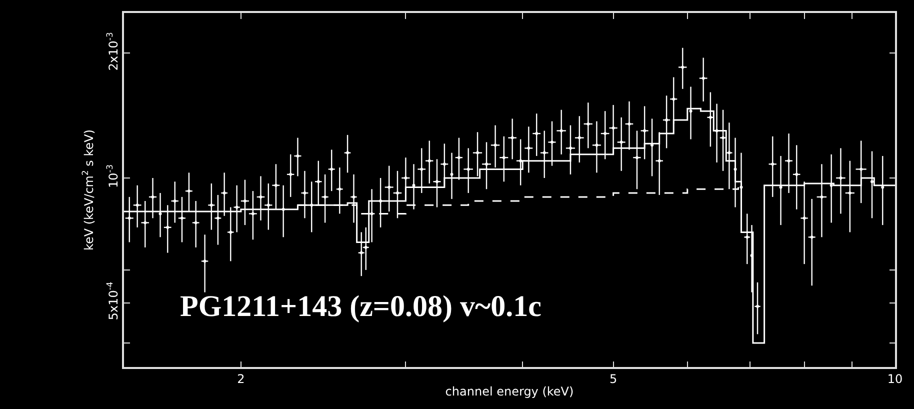  What do you see at coordinates (509, 391) in the screenshot?
I see `x-axis-title: channel energy (keV)` at bounding box center [509, 391].